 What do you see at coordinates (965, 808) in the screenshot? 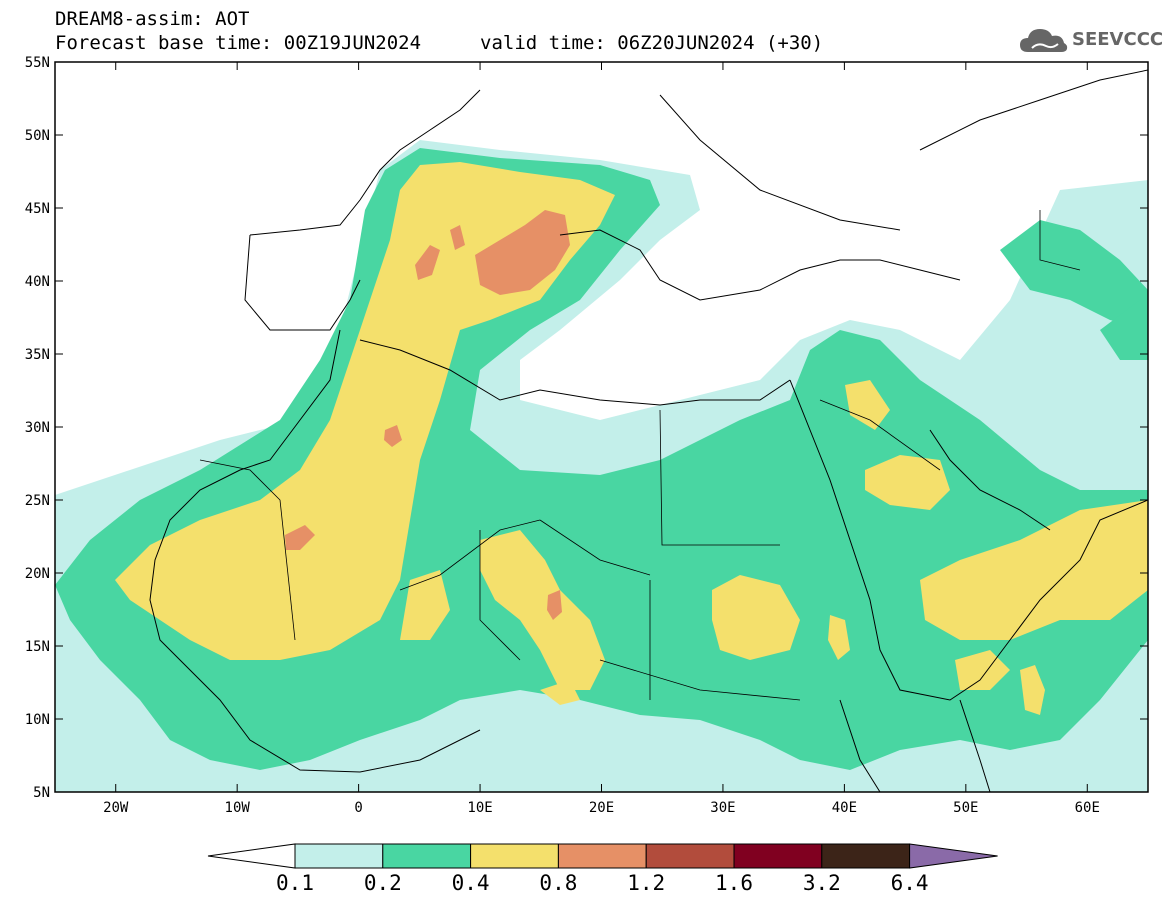
I see `lon-label-50E: 50E` at bounding box center [965, 808].